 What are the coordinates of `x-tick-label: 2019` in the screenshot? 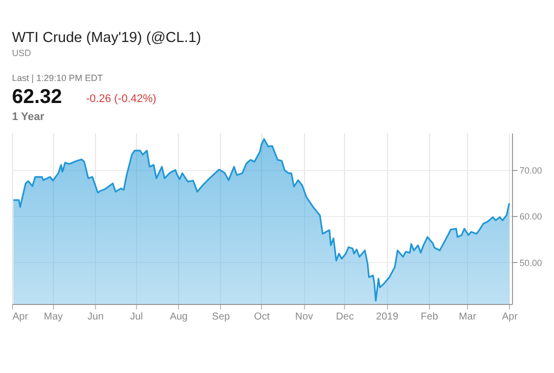 It's located at (387, 317).